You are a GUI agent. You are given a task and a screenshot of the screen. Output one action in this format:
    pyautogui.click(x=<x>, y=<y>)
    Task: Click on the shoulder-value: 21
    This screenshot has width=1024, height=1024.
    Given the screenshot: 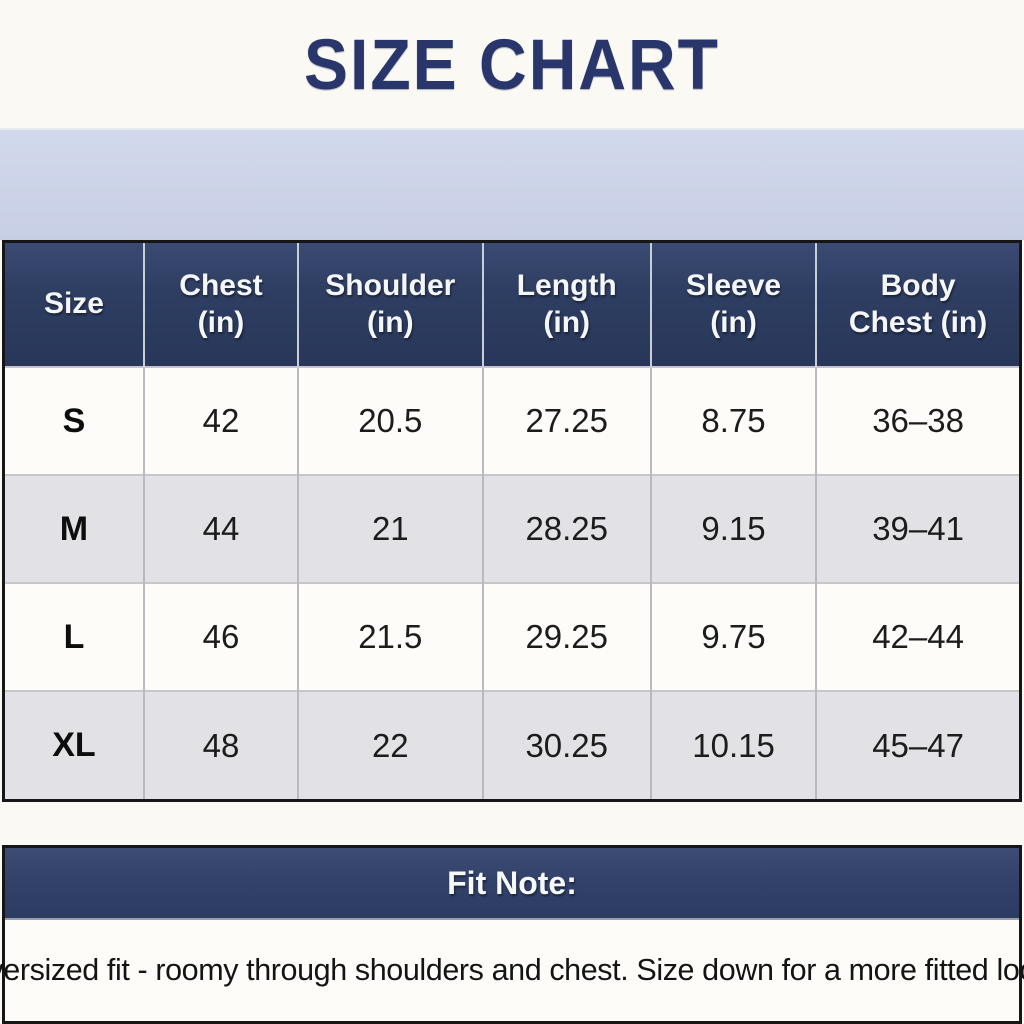 What is the action you would take?
    pyautogui.click(x=390, y=528)
    